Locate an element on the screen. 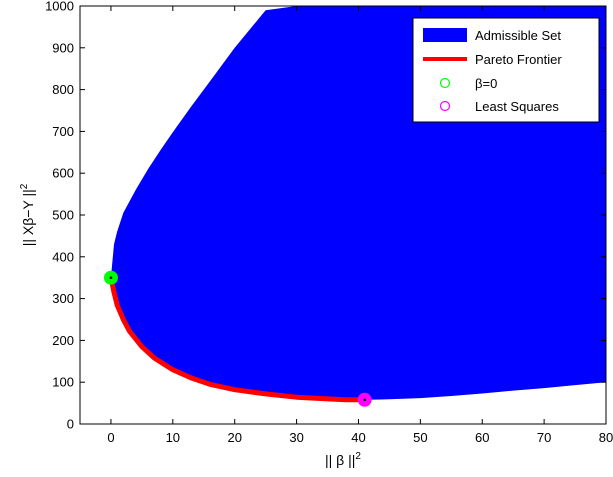 This screenshot has width=613, height=477. legend-swatch-admissible-set is located at coordinates (445, 35).